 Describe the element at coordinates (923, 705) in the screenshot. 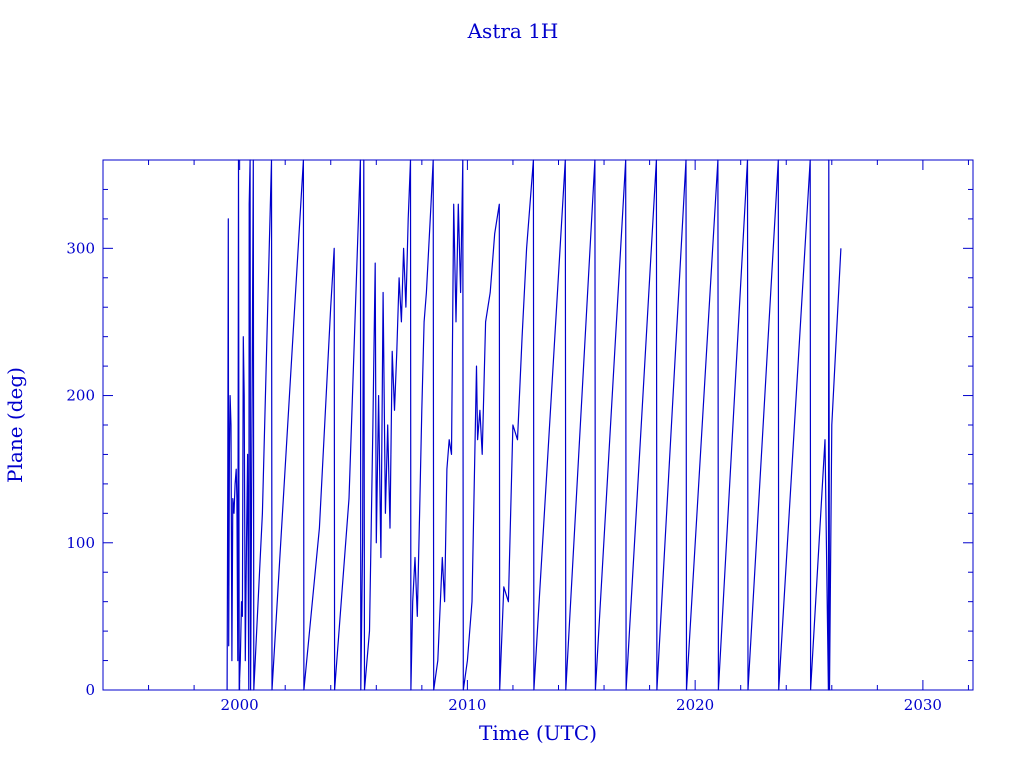

I see `x-tick-label: 2030` at that location.